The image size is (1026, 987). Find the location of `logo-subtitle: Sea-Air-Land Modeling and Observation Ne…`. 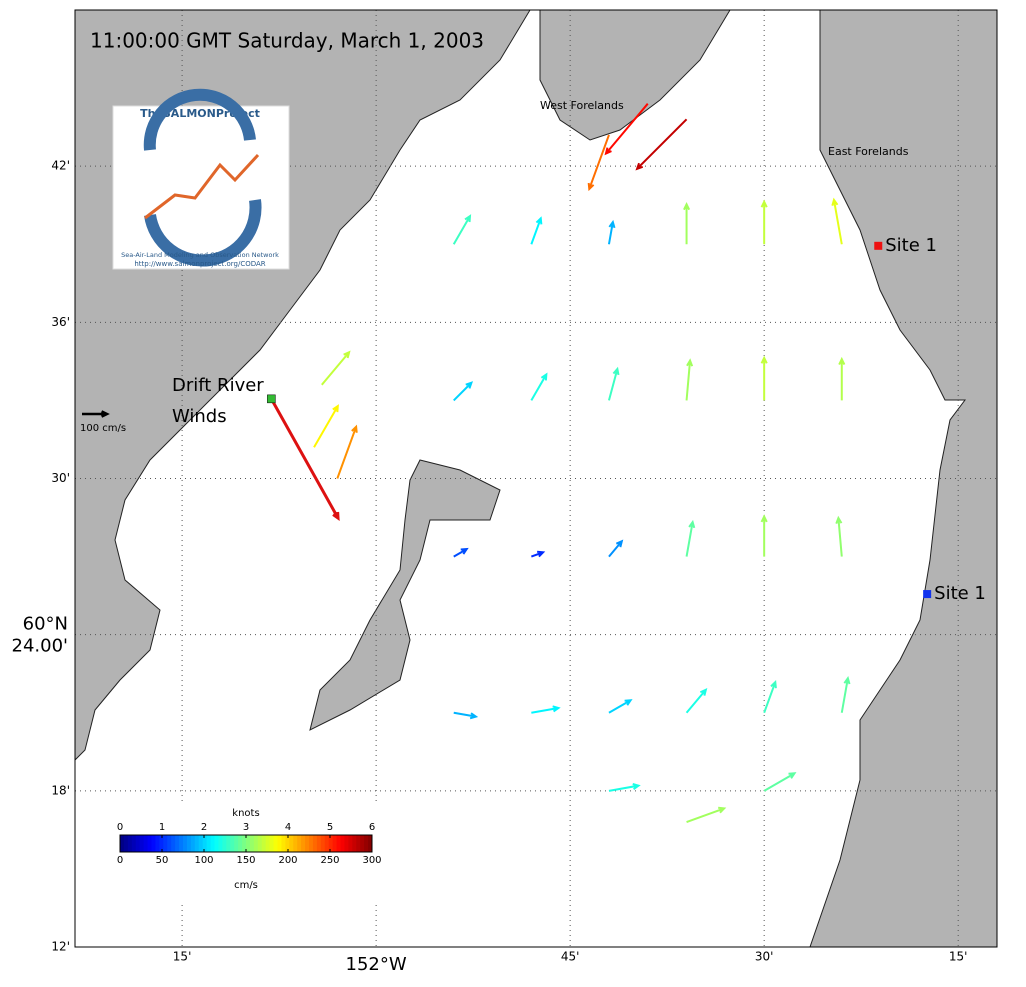

logo-subtitle: Sea-Air-Land Modeling and Observation Ne… is located at coordinates (200, 255).